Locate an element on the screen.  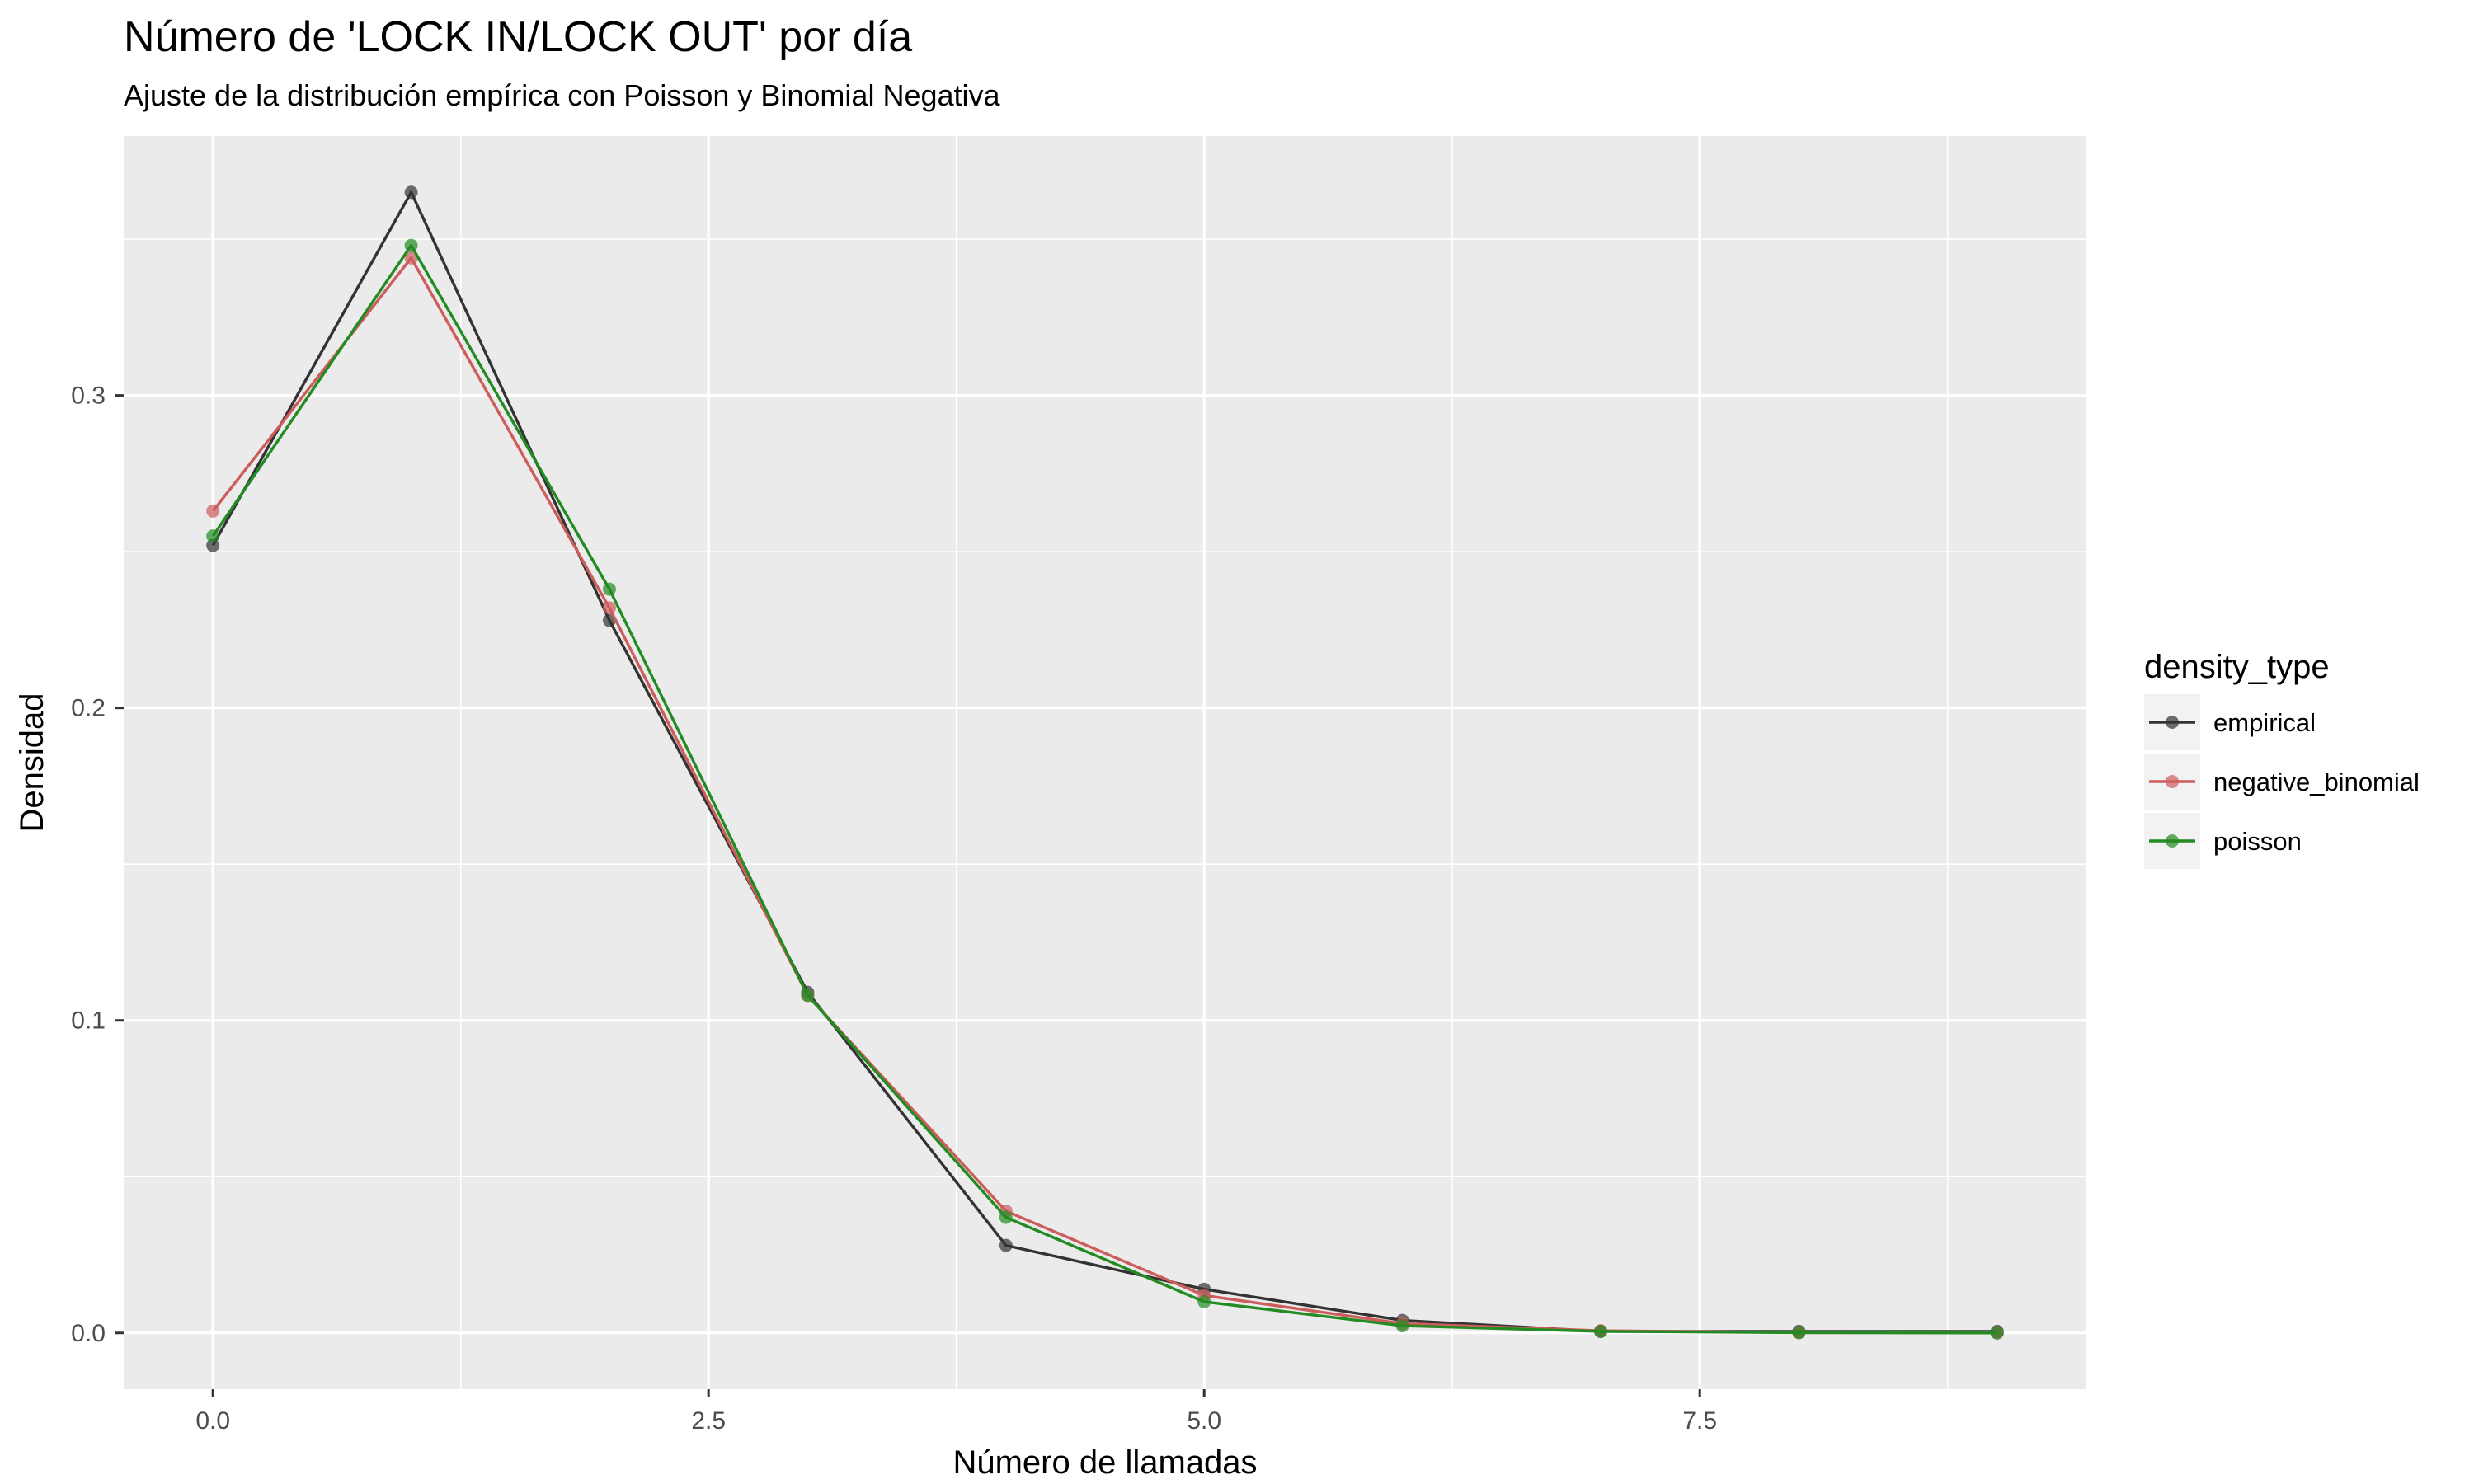
y-tick-label: 0.0 is located at coordinates (88, 1333).